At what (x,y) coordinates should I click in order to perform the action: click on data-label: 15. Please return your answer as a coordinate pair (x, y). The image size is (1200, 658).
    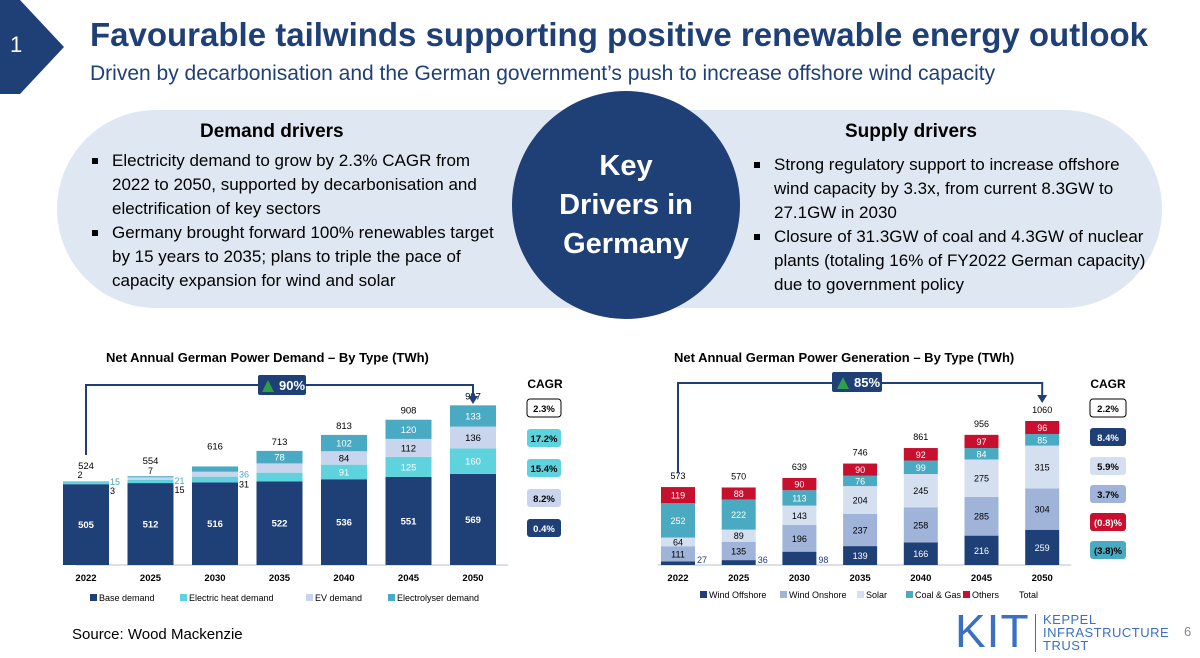
    Looking at the image, I should click on (180, 490).